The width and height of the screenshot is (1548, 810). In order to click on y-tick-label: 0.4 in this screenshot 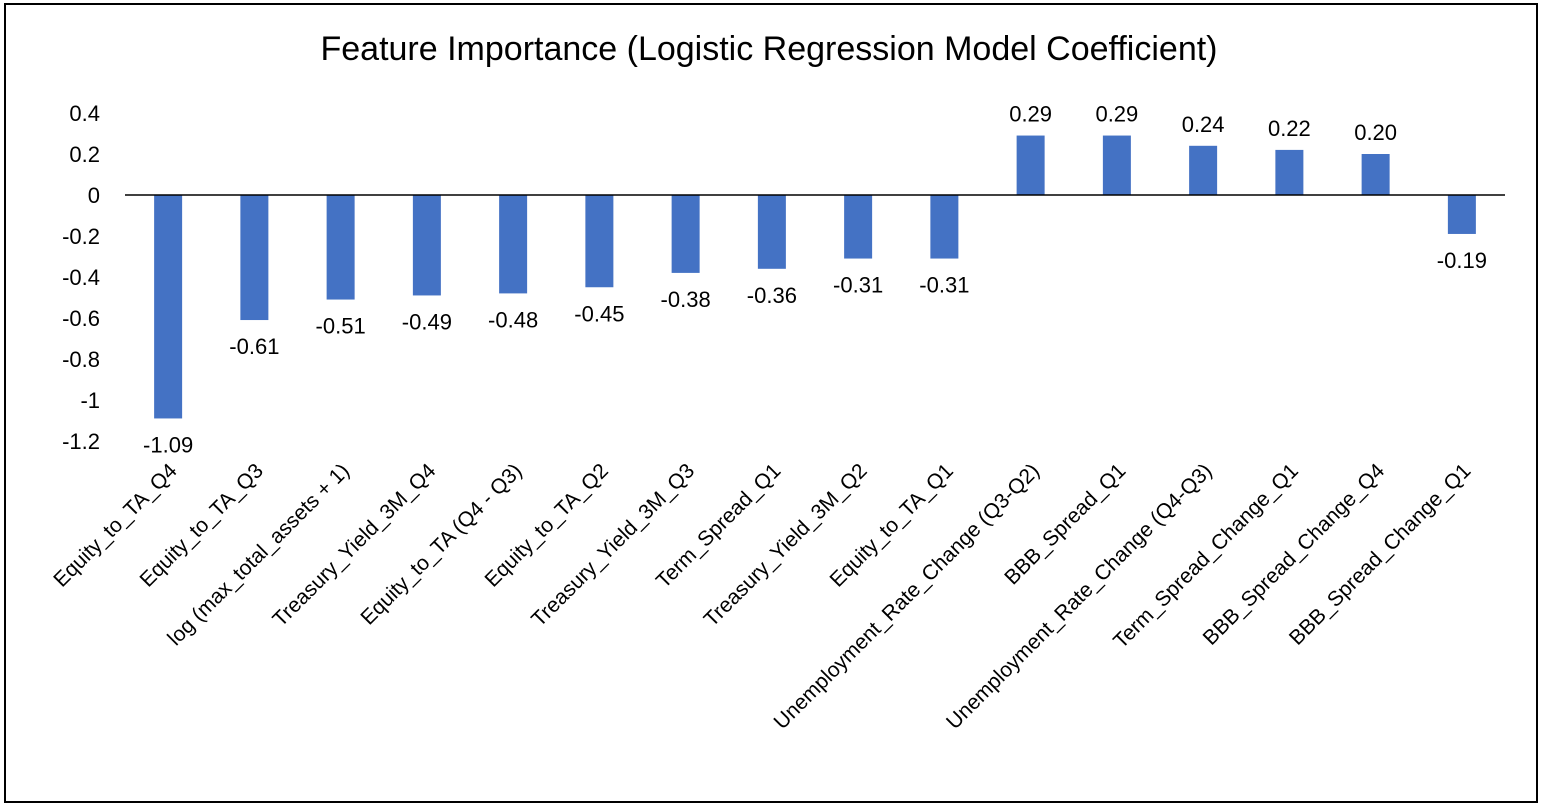, I will do `click(84, 113)`.